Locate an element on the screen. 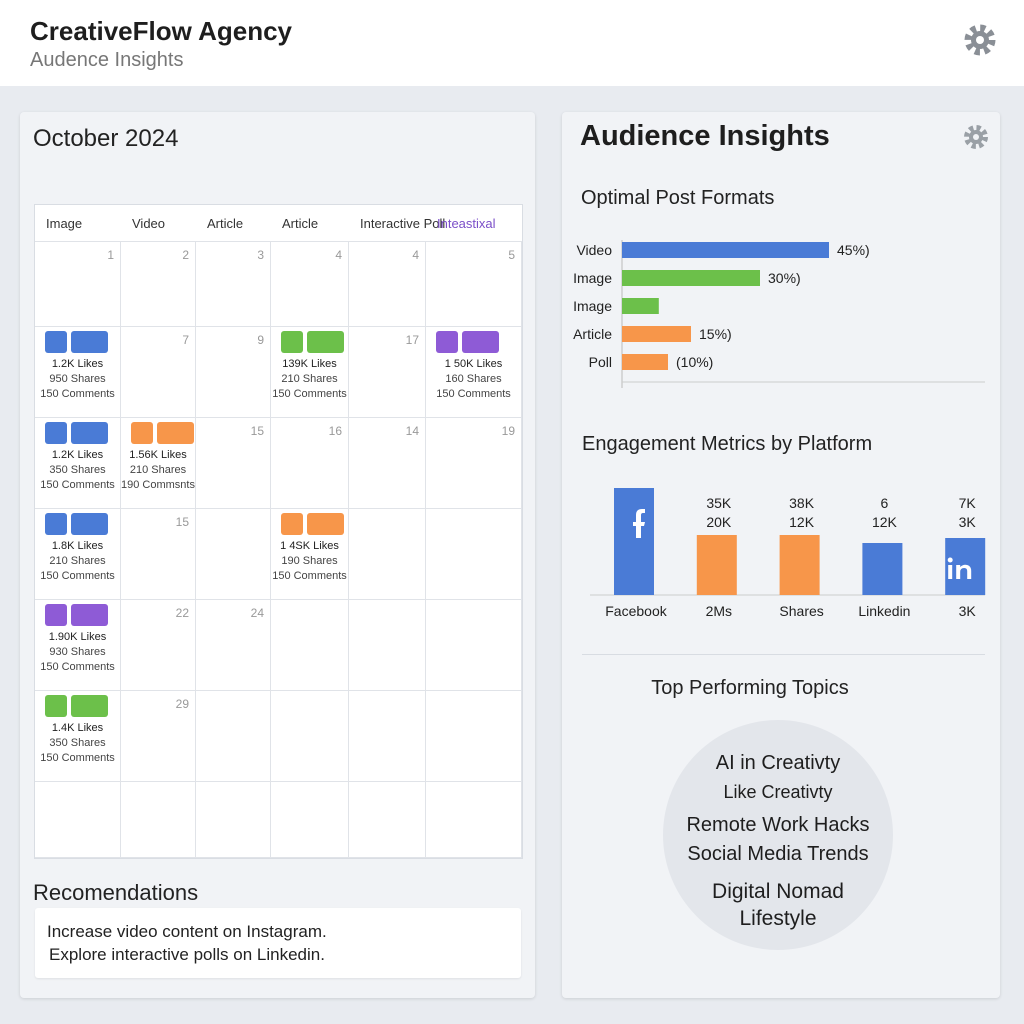 The width and height of the screenshot is (1024, 1024). app-subtitle: Audence Insights is located at coordinates (107, 60).